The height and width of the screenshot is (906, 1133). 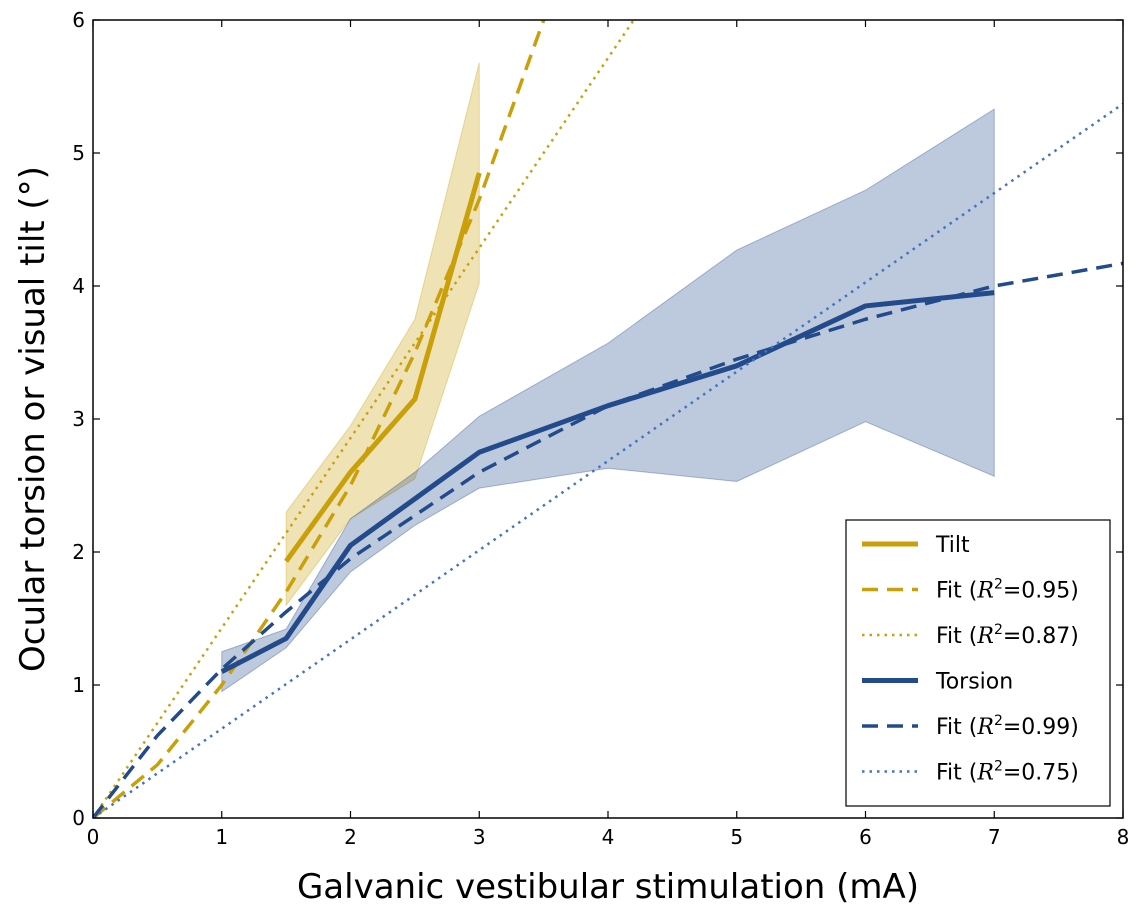 What do you see at coordinates (1007, 590) in the screenshot?
I see `legend-label: Fit (R2=0.95)` at bounding box center [1007, 590].